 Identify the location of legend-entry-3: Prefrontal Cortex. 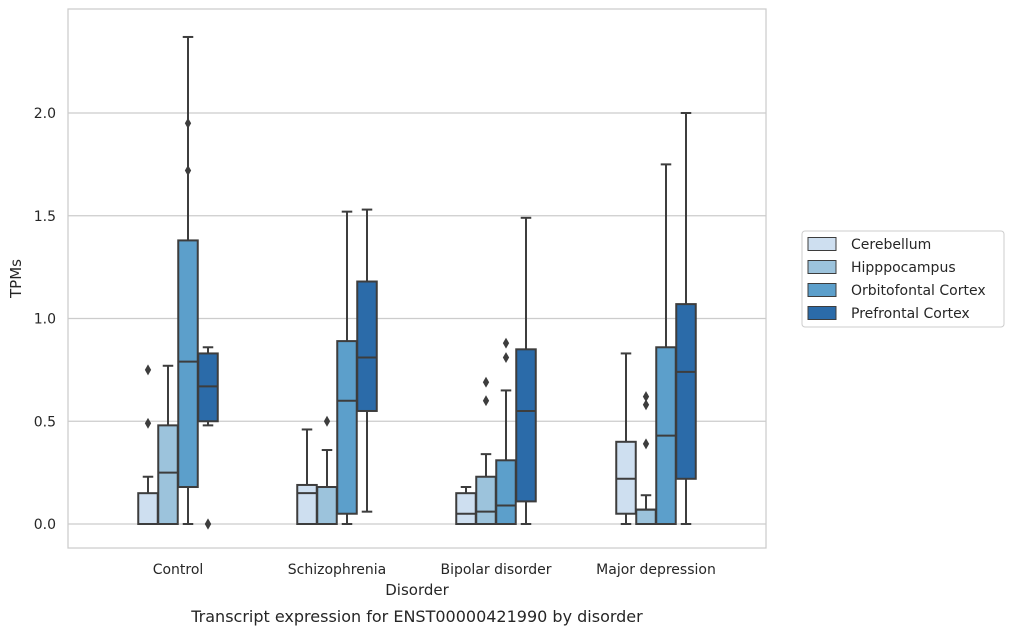
(888, 314).